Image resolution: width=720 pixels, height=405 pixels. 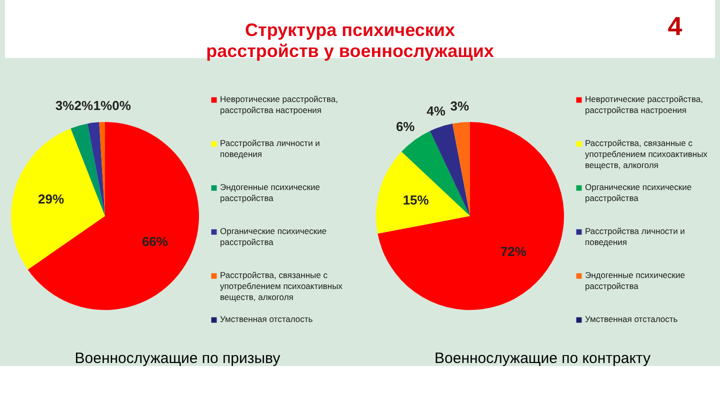 I want to click on text: 4, so click(x=675, y=26).